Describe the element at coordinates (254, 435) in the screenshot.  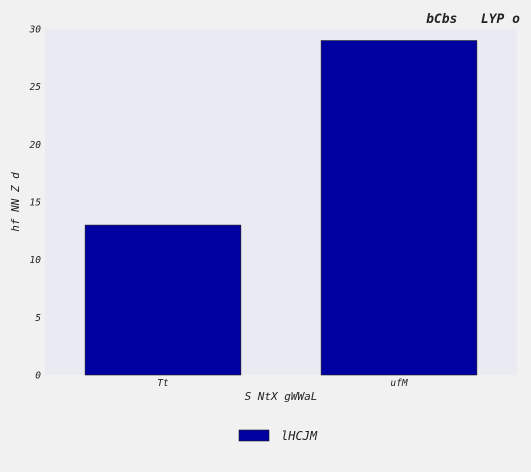
I see `legend-swatch` at that location.